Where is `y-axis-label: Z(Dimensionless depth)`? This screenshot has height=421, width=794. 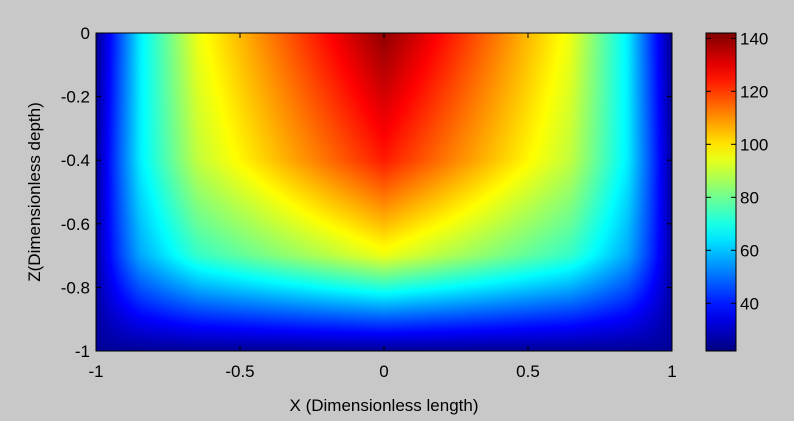
y-axis-label: Z(Dimensionless depth) is located at coordinates (34, 192).